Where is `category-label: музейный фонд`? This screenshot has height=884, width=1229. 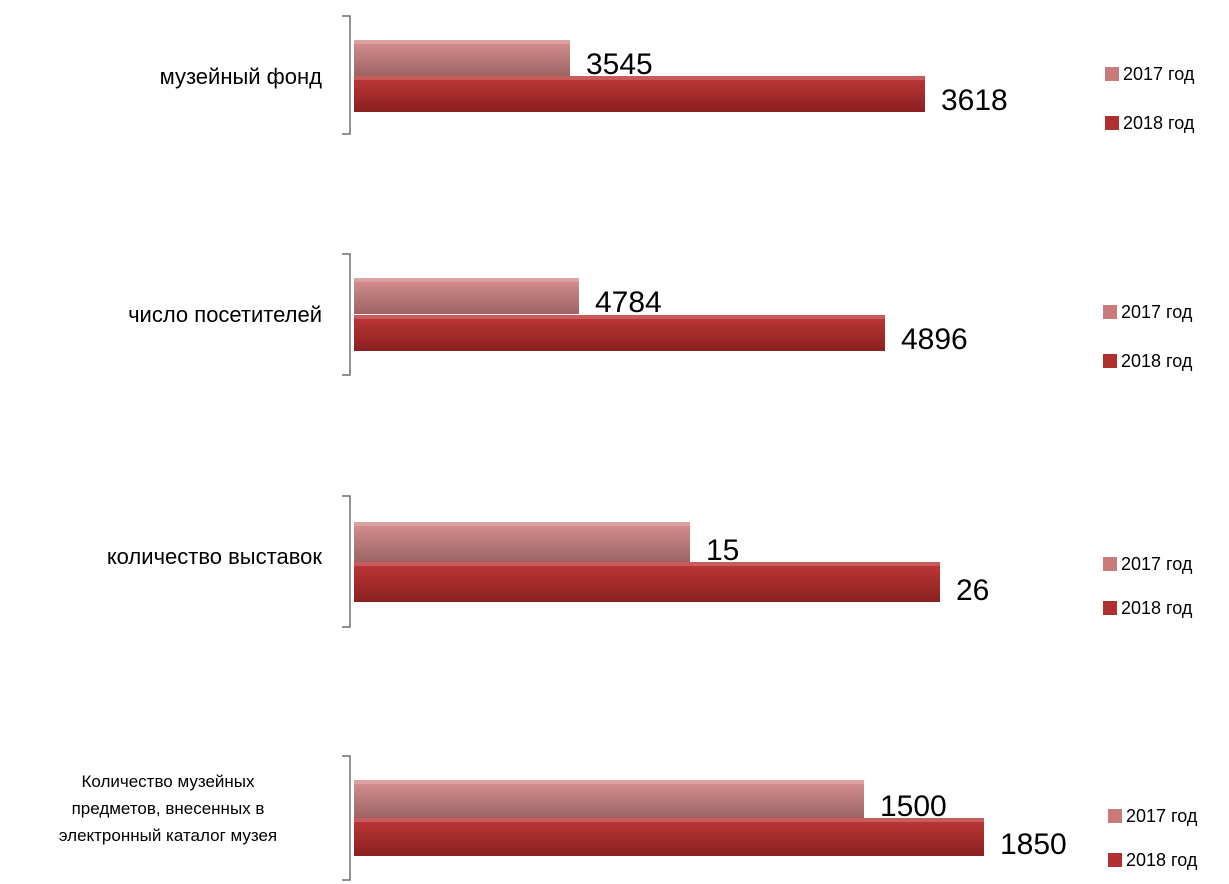 category-label: музейный фонд is located at coordinates (241, 76).